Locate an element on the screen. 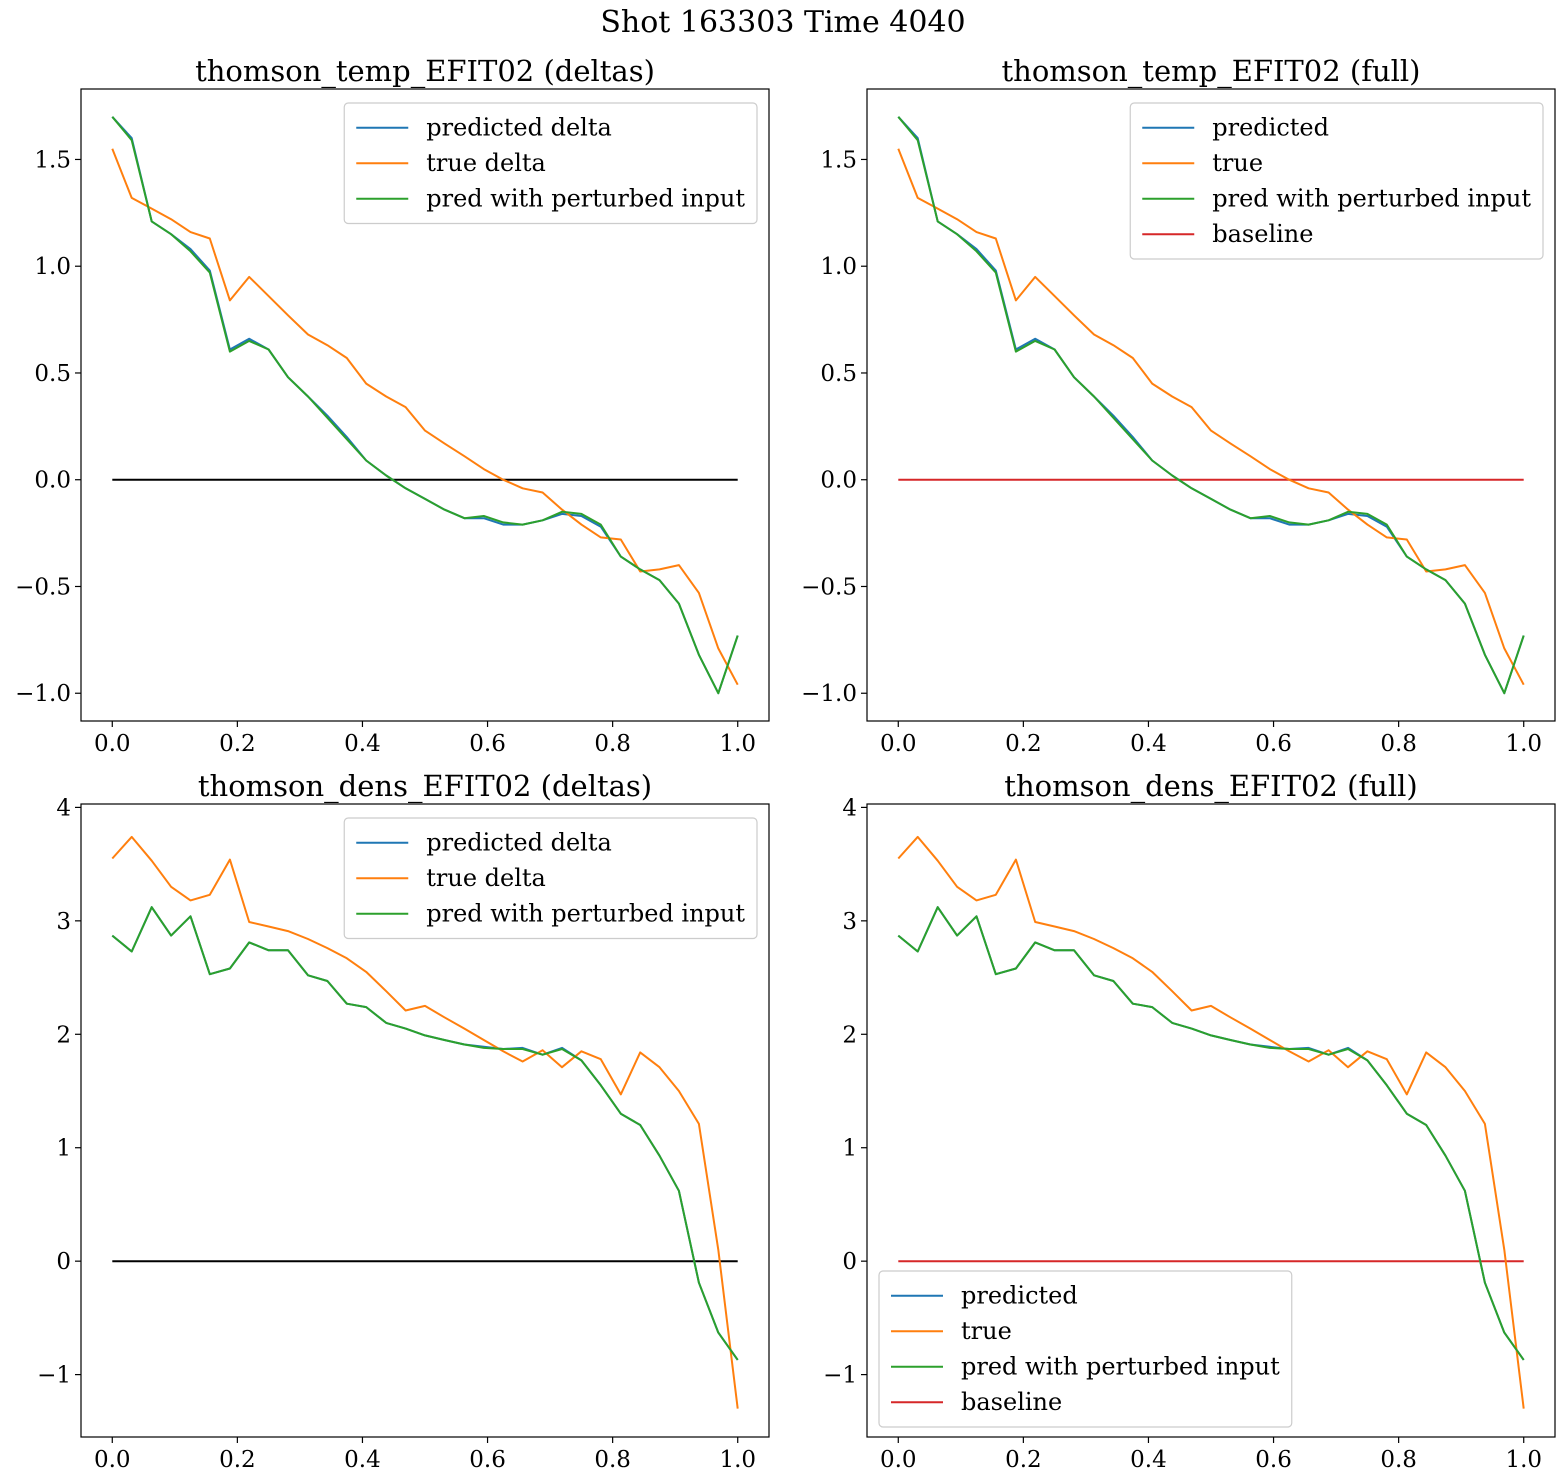  subplot-title: thomson_temp_EFIT02 (full) is located at coordinates (1211, 71).